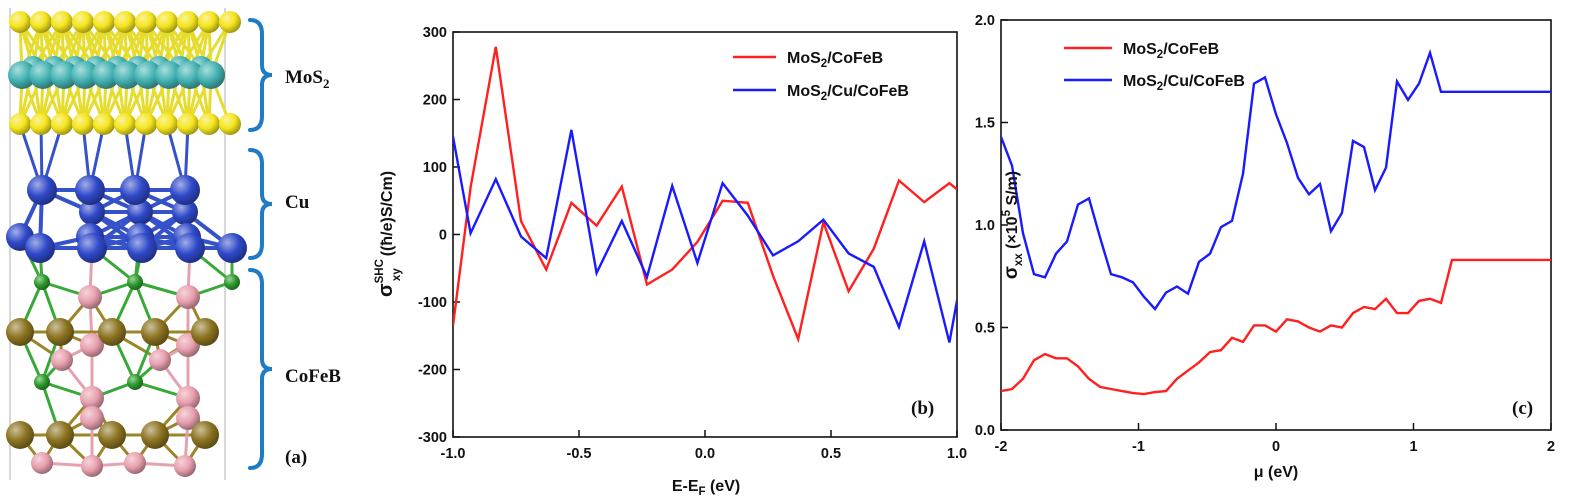  What do you see at coordinates (126, 244) in the screenshot?
I see `atom-spheres` at bounding box center [126, 244].